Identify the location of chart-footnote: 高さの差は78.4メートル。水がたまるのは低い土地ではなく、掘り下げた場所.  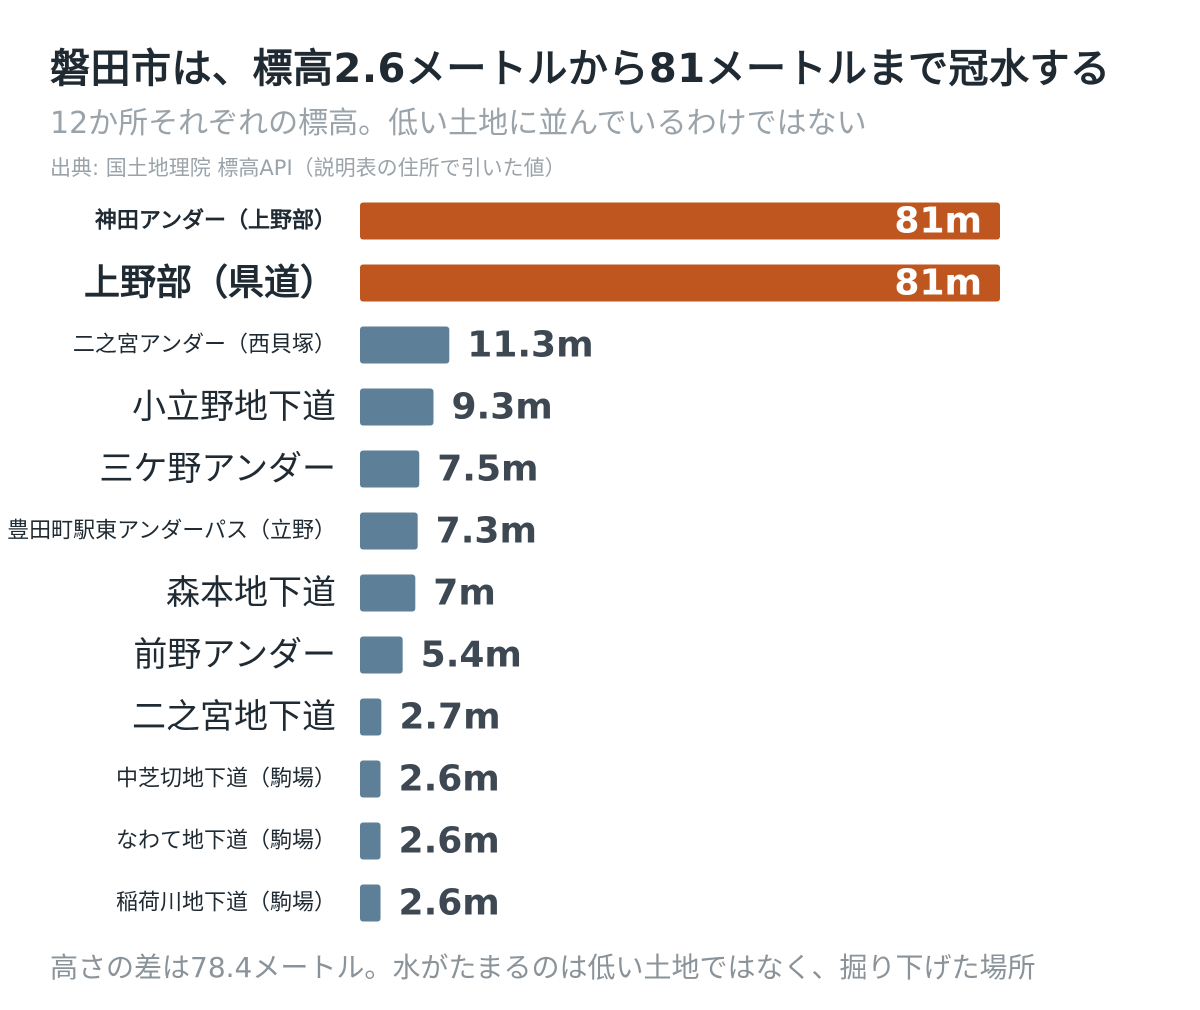
(543, 967).